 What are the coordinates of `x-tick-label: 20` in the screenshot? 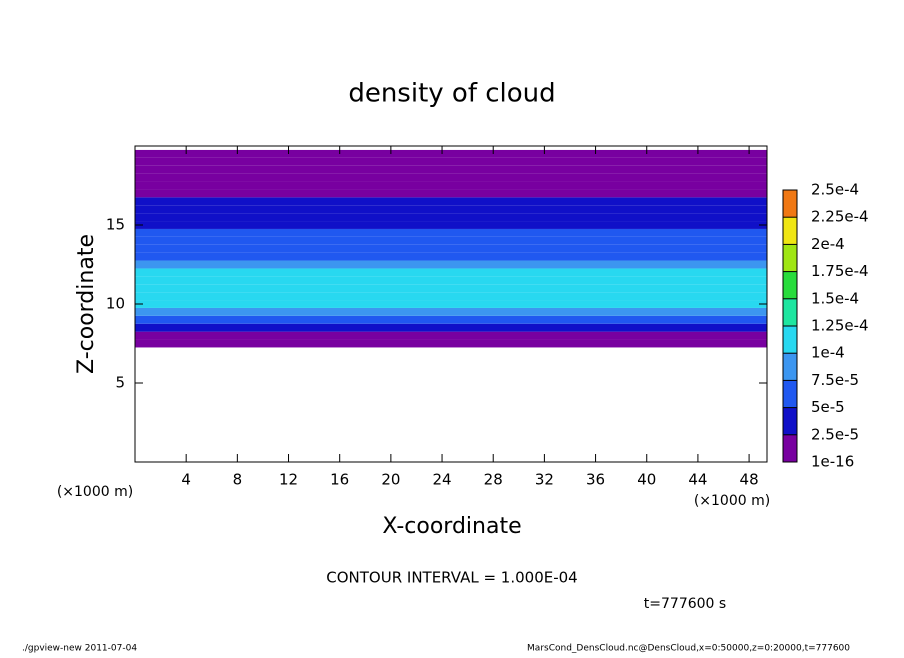 It's located at (390, 480).